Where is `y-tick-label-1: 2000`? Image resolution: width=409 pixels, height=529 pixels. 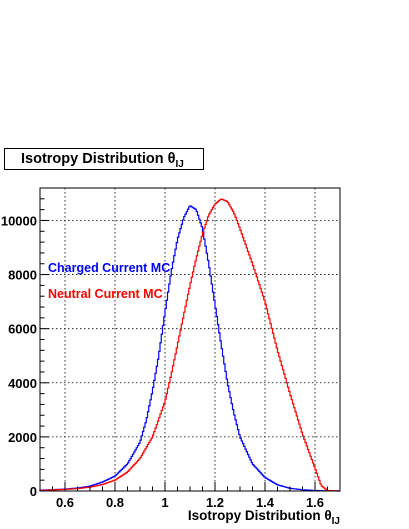 y-tick-label-1: 2000 is located at coordinates (22, 437).